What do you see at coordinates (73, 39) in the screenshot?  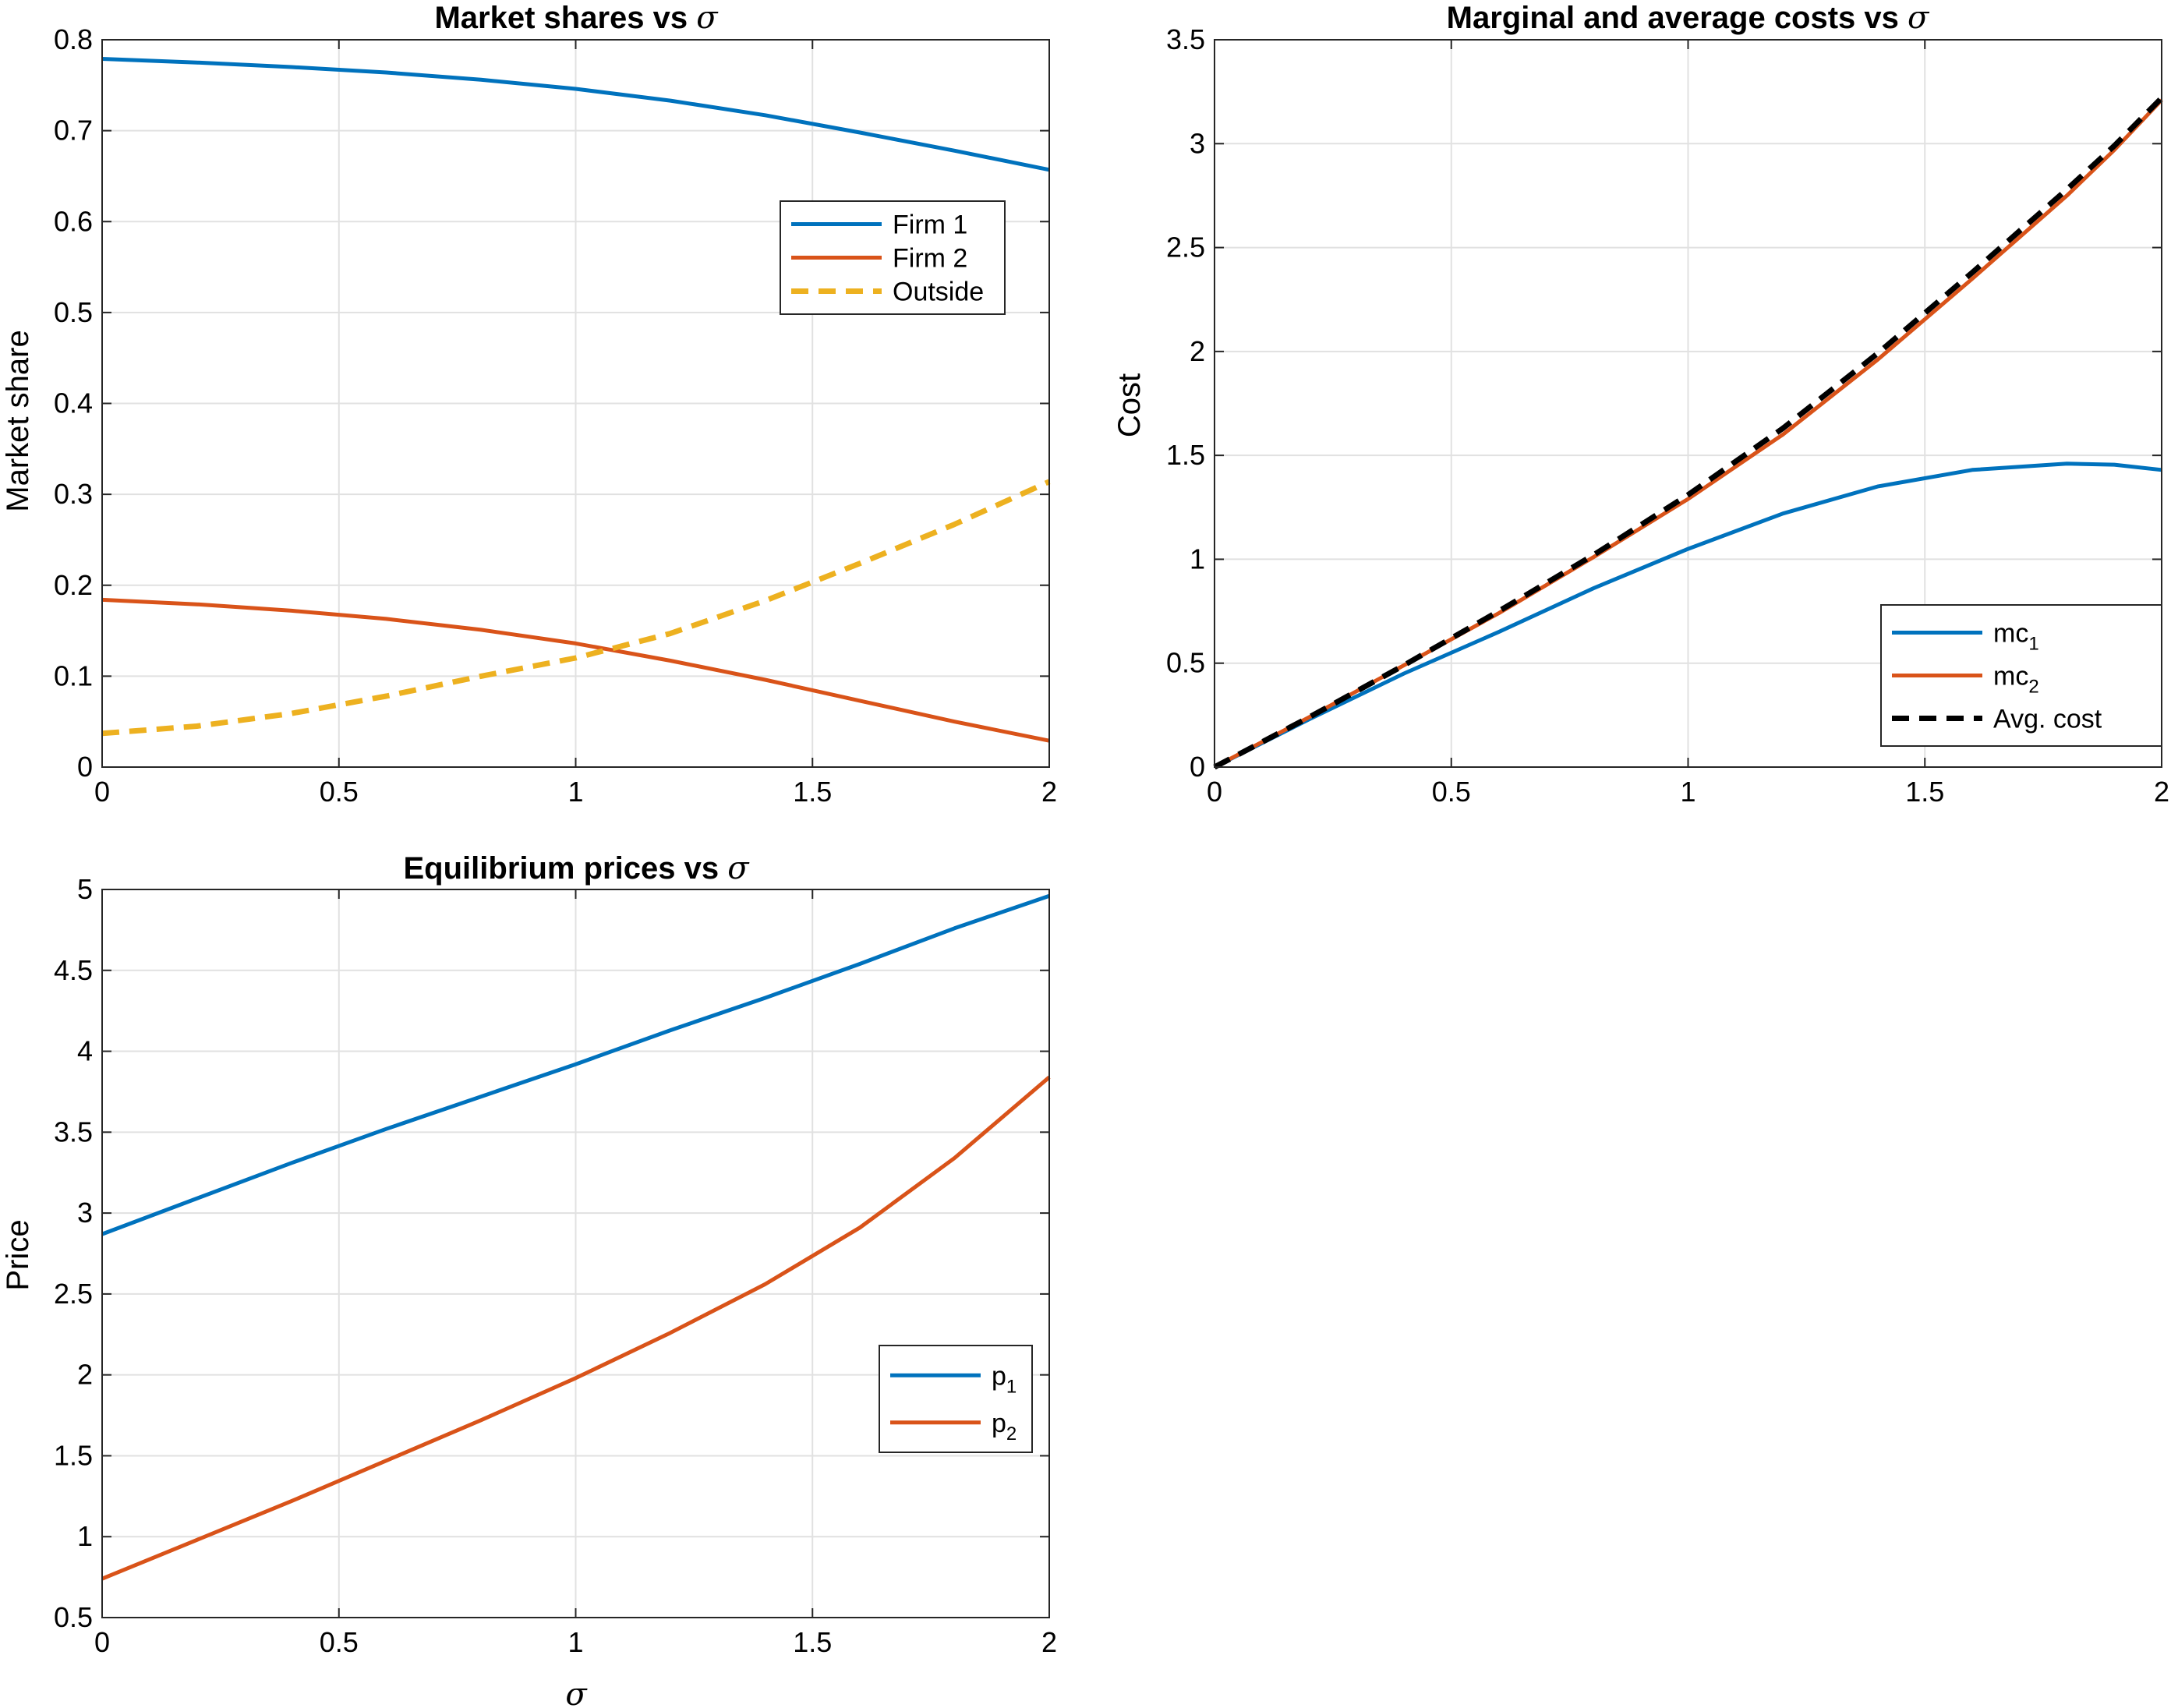 I see `y-tick-label: 0.8` at bounding box center [73, 39].